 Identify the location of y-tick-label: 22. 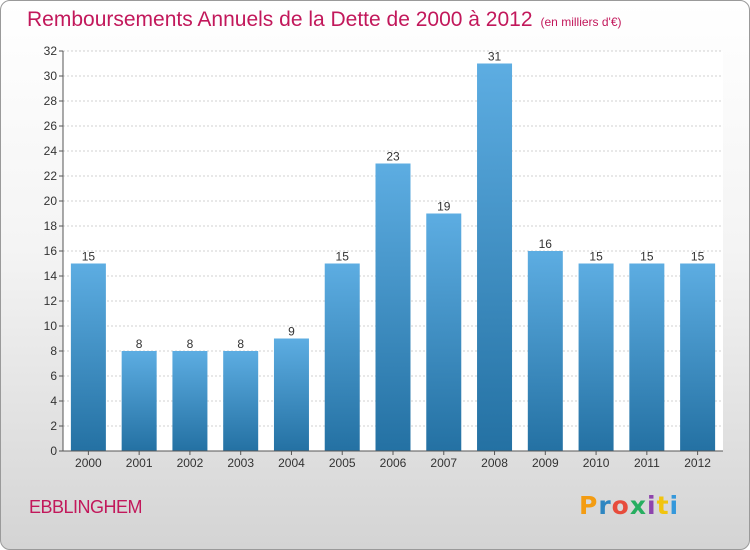
(51, 176).